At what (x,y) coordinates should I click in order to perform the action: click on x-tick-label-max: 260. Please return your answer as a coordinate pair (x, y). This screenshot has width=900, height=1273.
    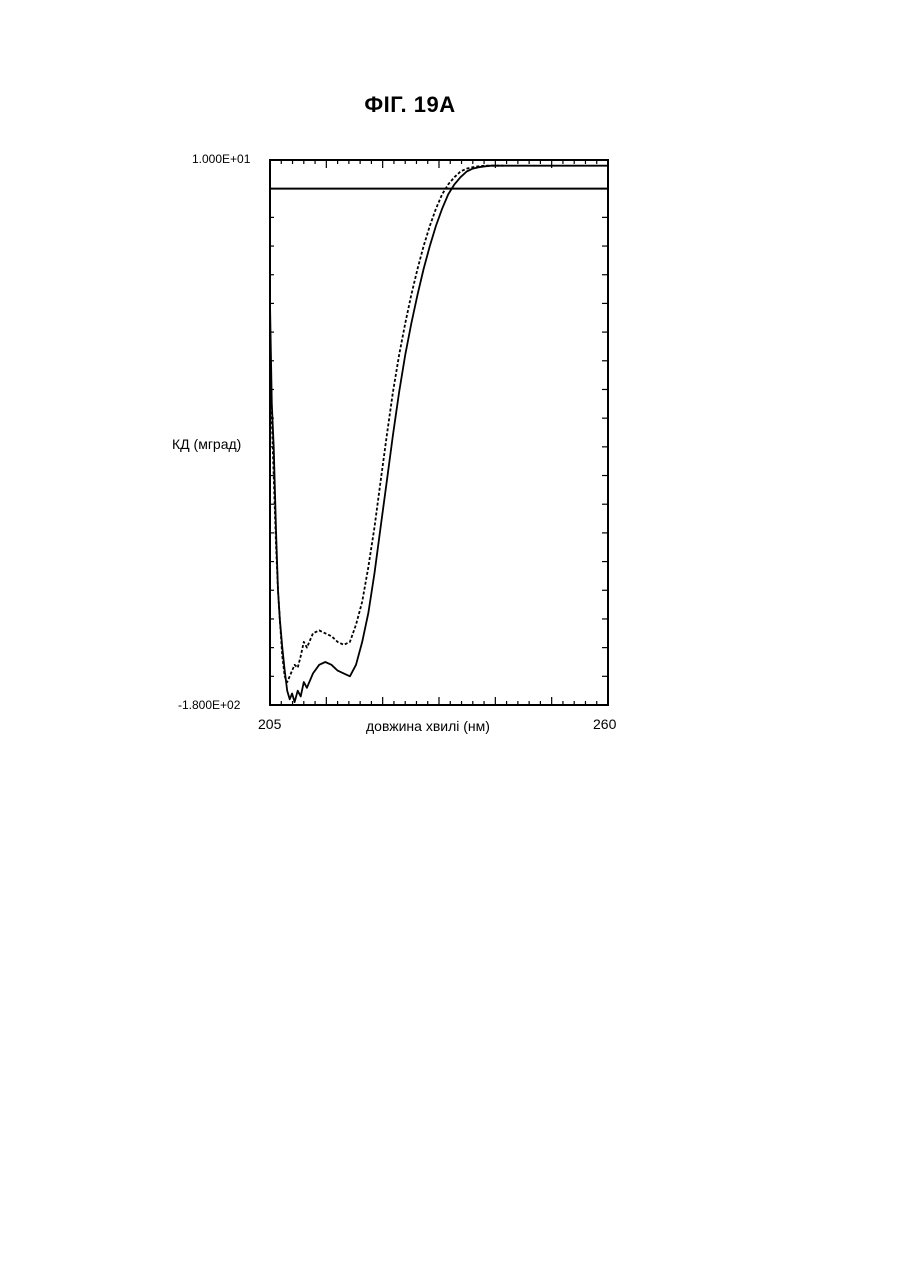
    Looking at the image, I should click on (604, 724).